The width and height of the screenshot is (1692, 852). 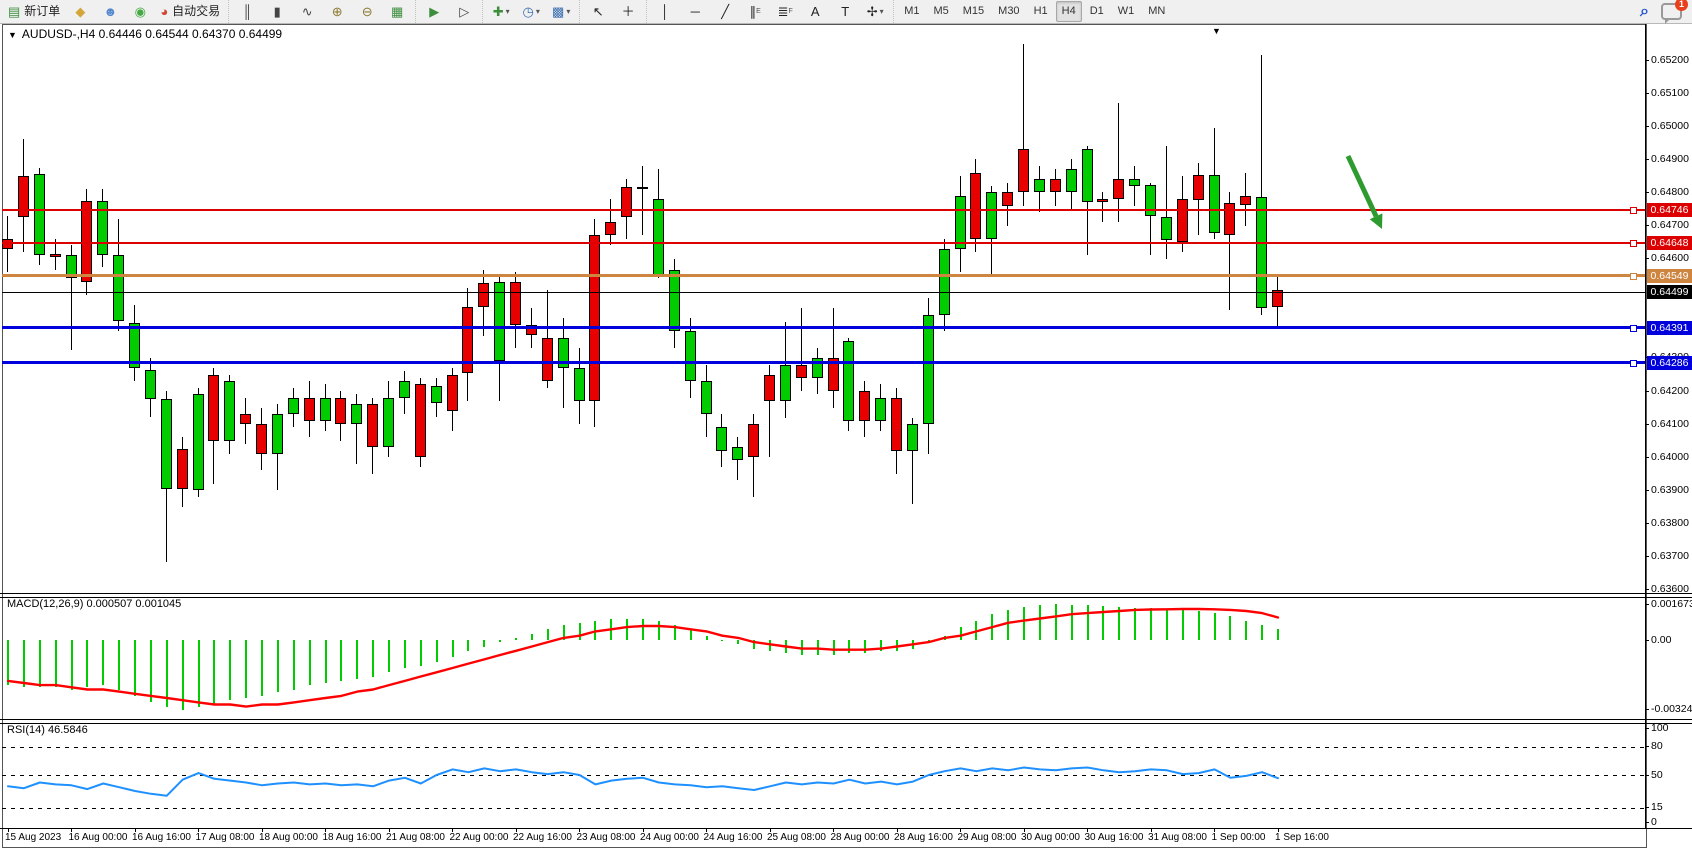 What do you see at coordinates (725, 11) in the screenshot?
I see `trendline-icon-button: ╱` at bounding box center [725, 11].